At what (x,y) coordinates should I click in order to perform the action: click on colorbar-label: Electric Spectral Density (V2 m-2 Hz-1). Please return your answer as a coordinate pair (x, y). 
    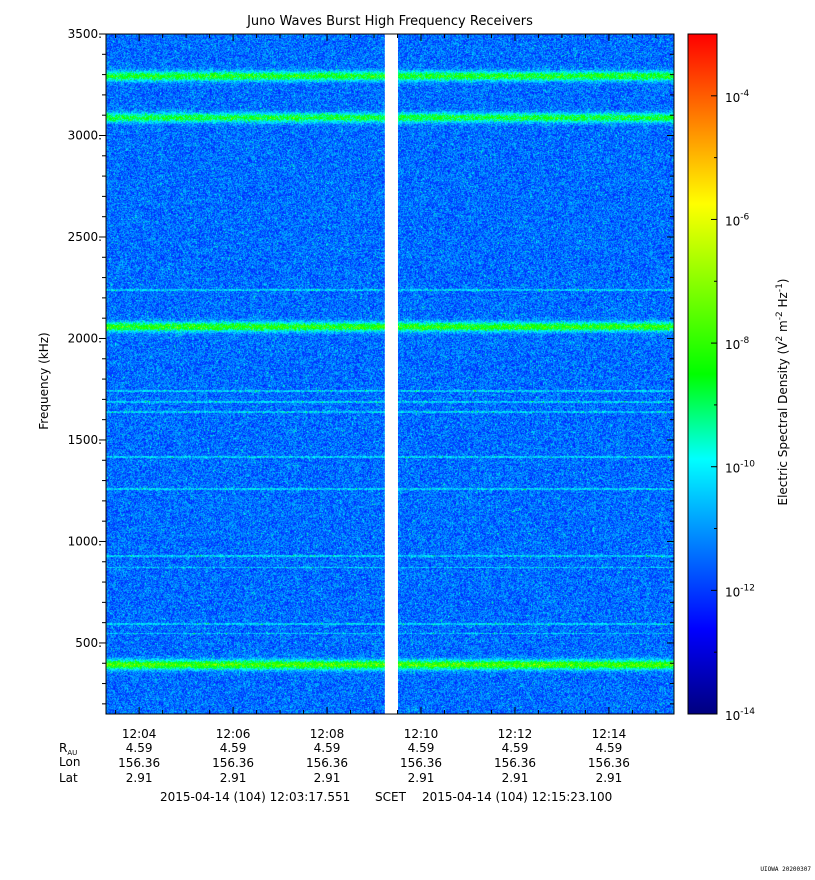
    Looking at the image, I should click on (782, 391).